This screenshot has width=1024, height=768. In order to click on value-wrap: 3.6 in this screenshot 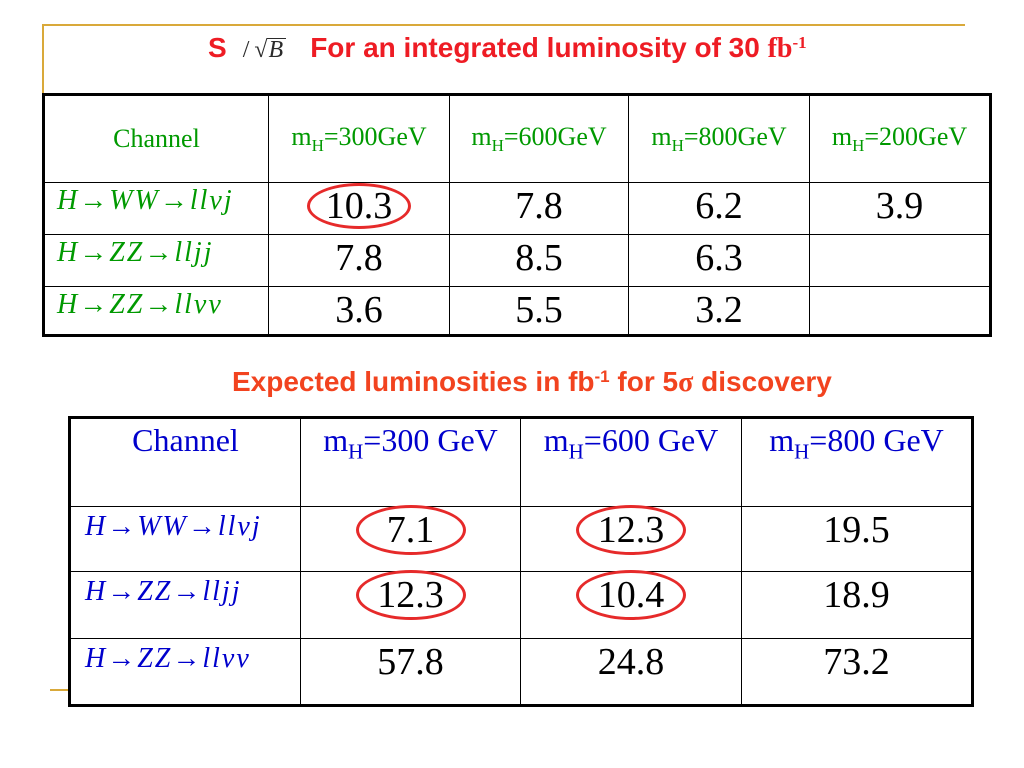, I will do `click(359, 310)`.